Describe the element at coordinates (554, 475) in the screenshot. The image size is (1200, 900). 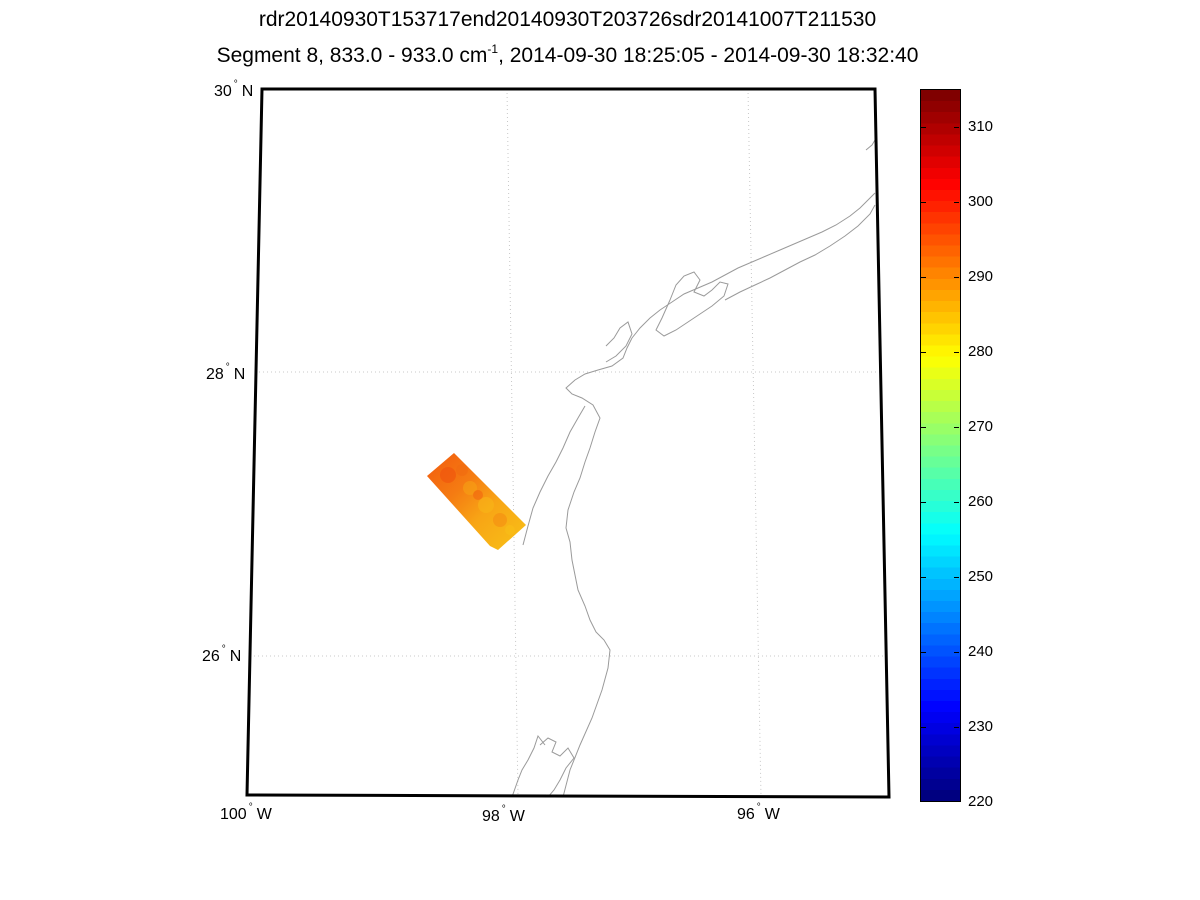
I see `coastline-barrier-island` at that location.